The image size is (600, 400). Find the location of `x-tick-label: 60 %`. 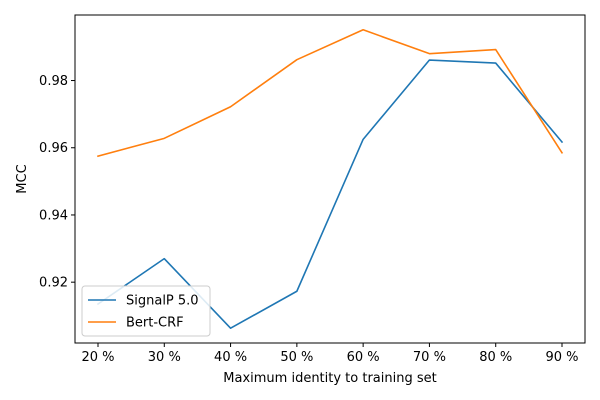

x-tick-label: 60 % is located at coordinates (363, 357).